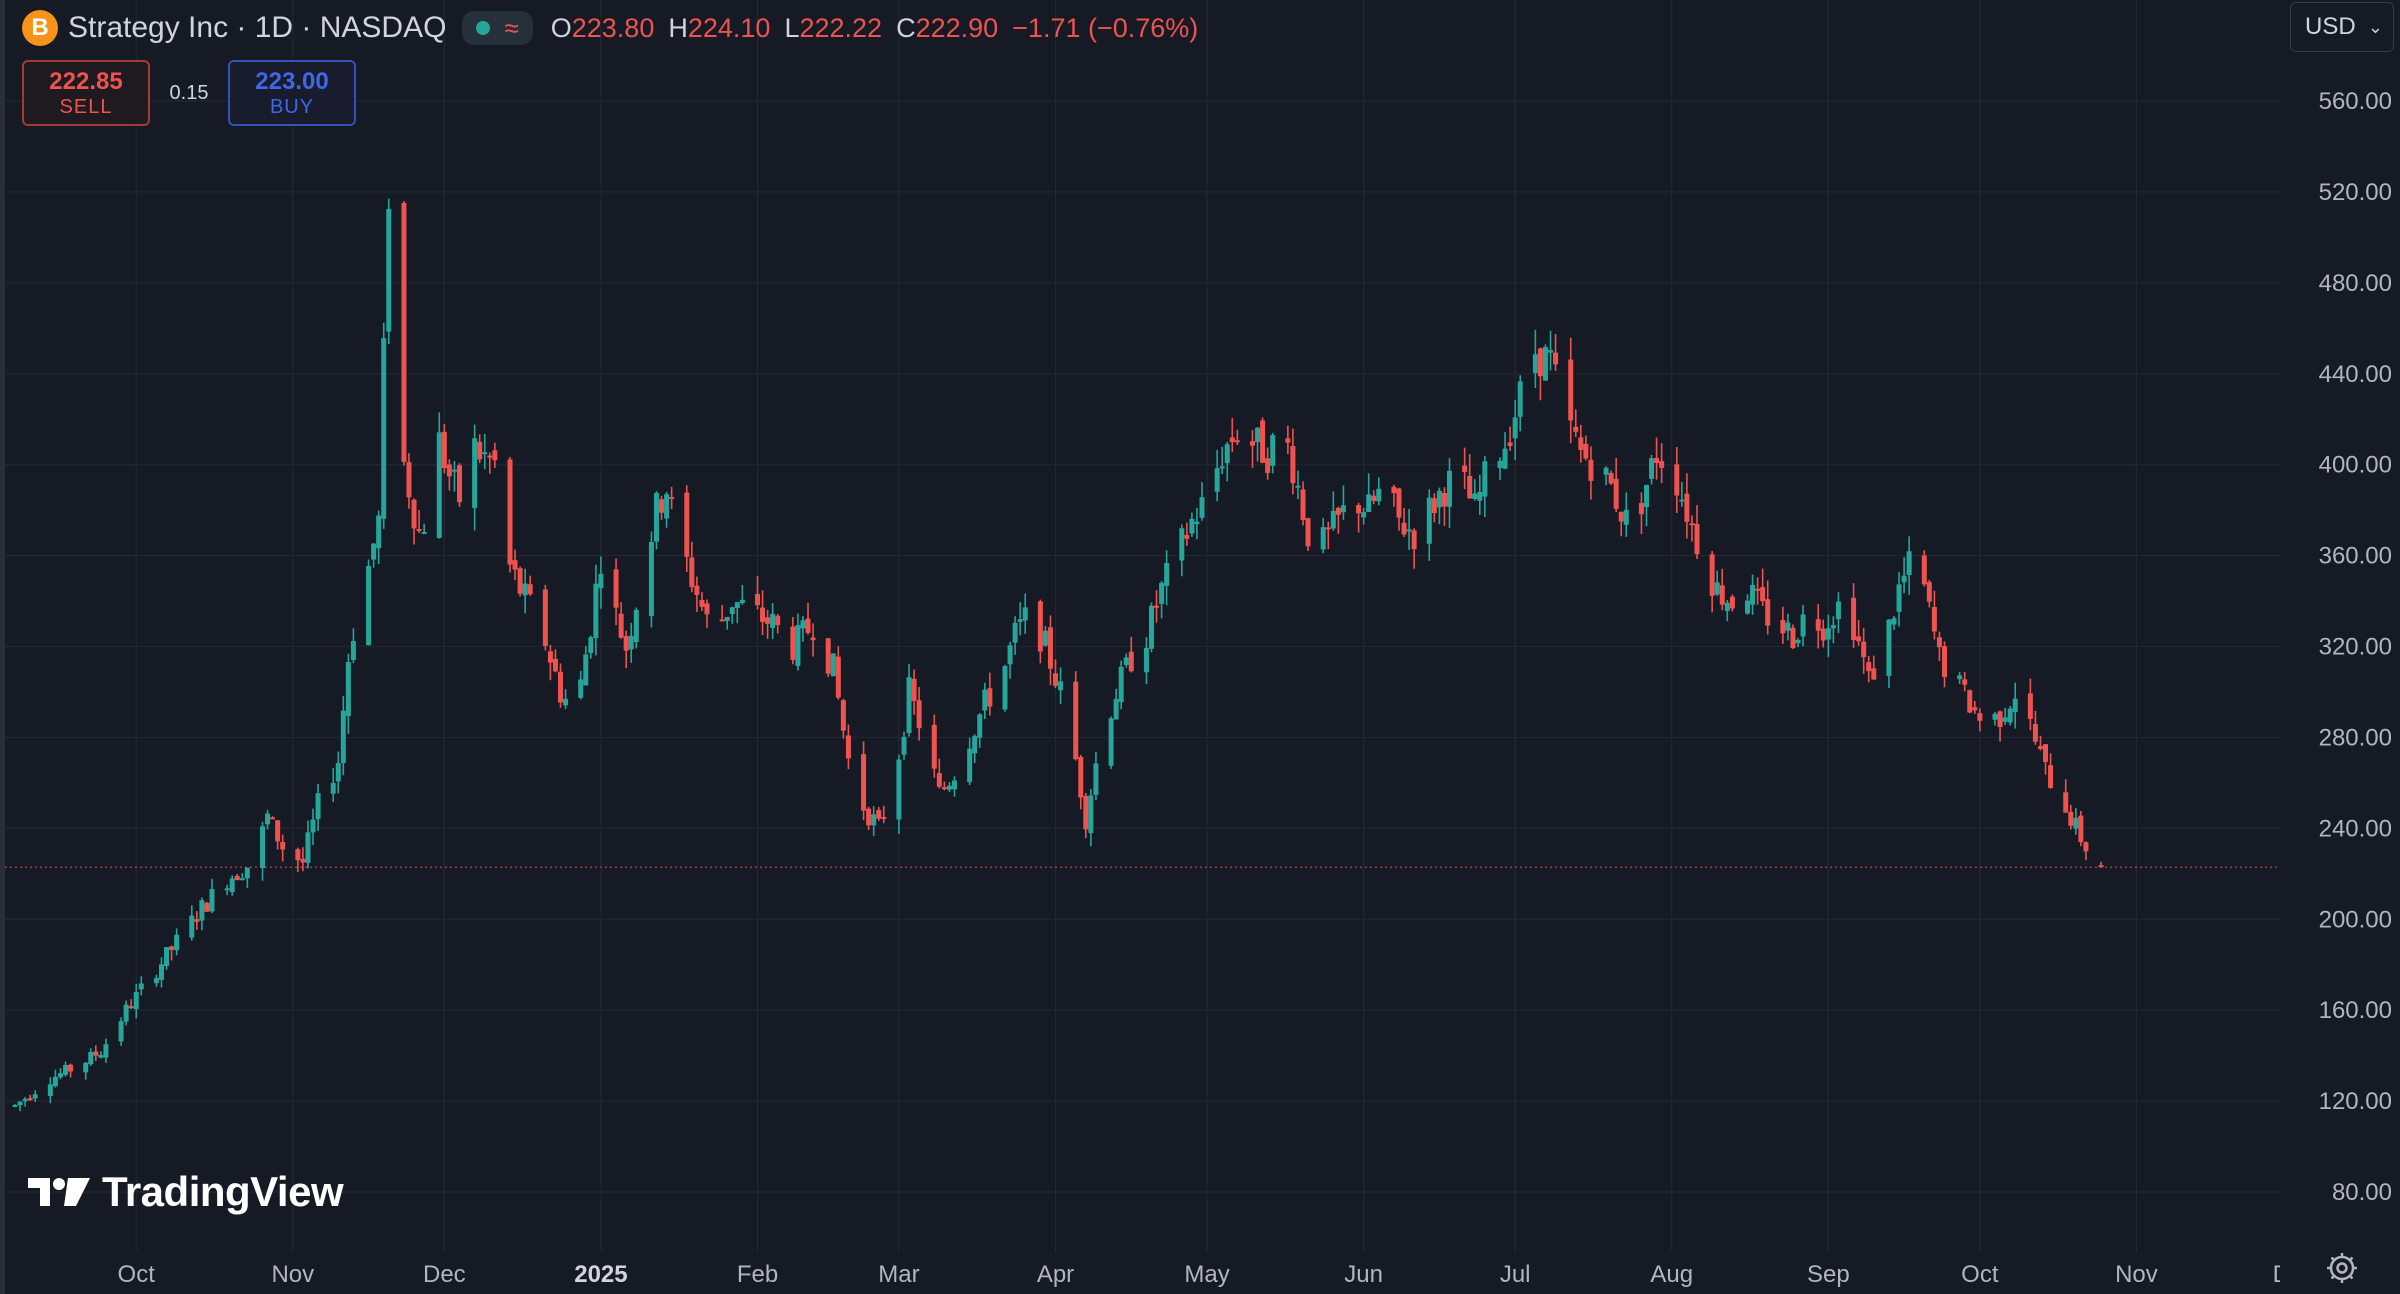 Image resolution: width=2400 pixels, height=1294 pixels. I want to click on chart-settings-gear-icon, so click(2342, 1268).